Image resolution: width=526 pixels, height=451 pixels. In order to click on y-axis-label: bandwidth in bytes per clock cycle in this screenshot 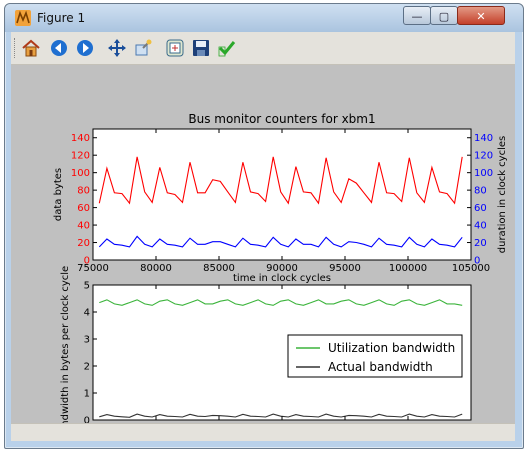, I will do `click(65, 344)`.